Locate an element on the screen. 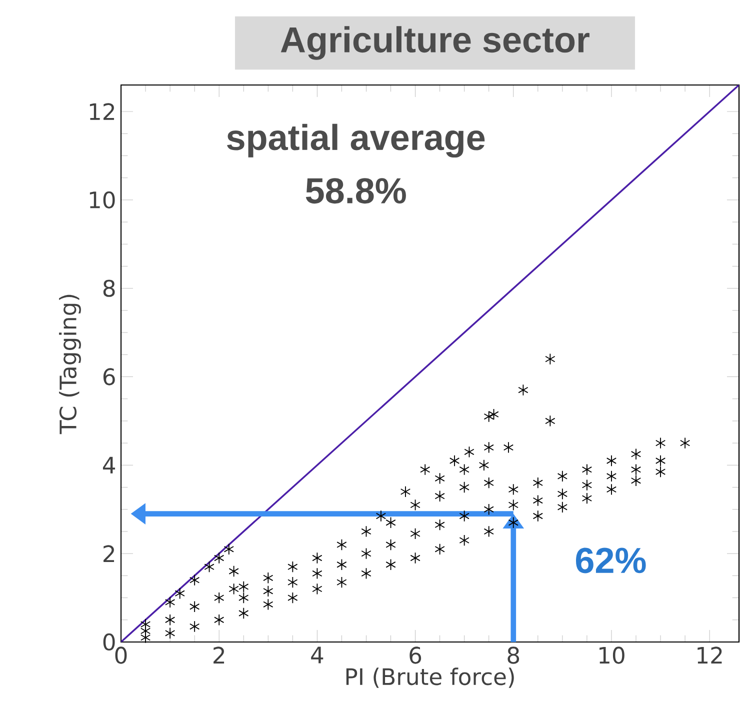  annotation: spatial average is located at coordinates (356, 141).